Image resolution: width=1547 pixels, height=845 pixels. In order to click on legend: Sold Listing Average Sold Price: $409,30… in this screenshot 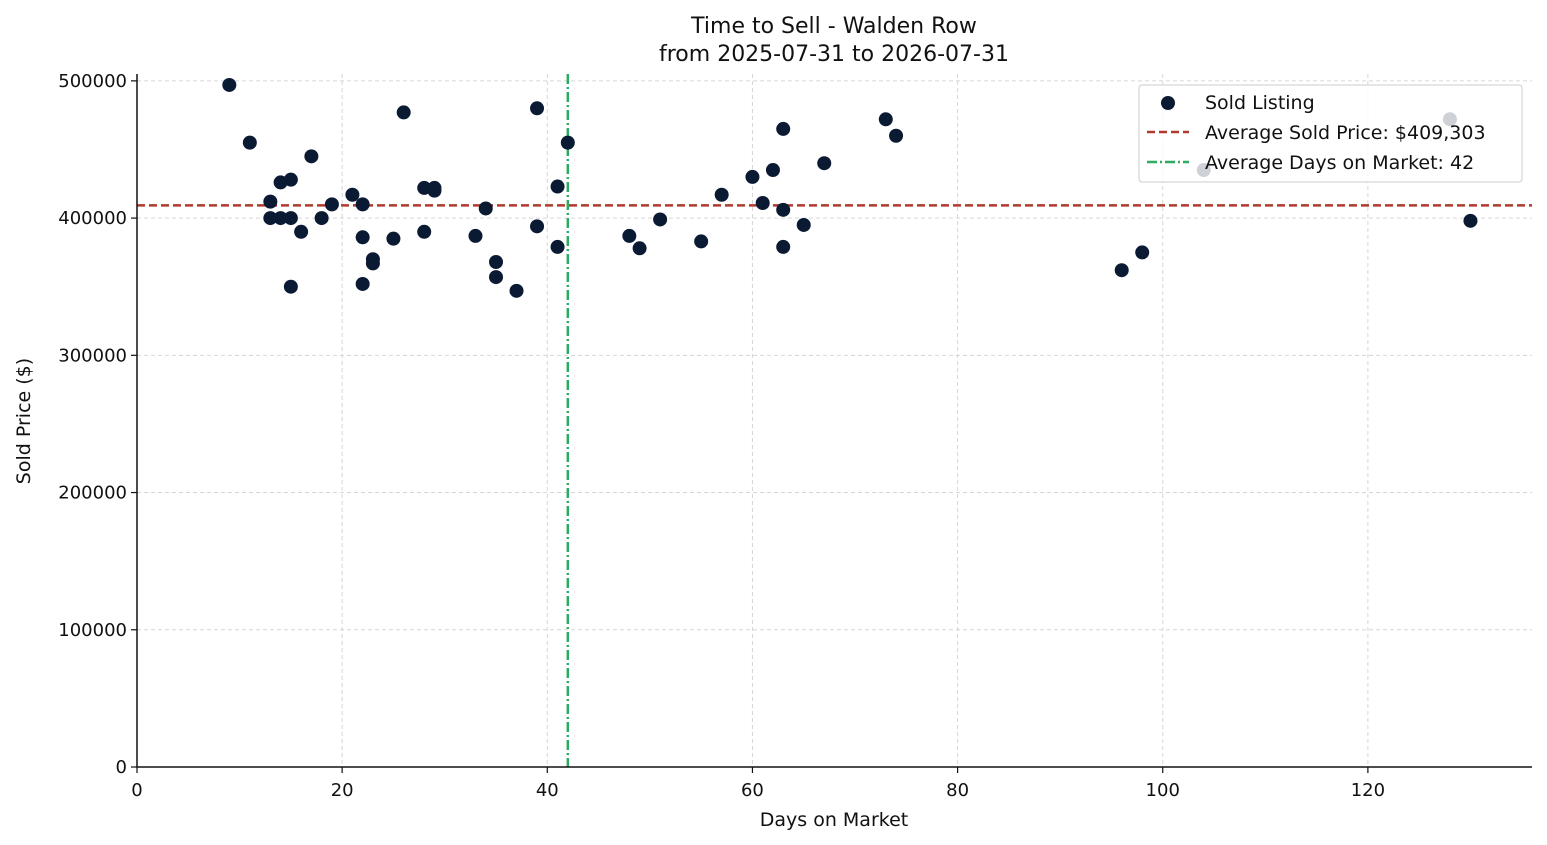, I will do `click(1330, 133)`.